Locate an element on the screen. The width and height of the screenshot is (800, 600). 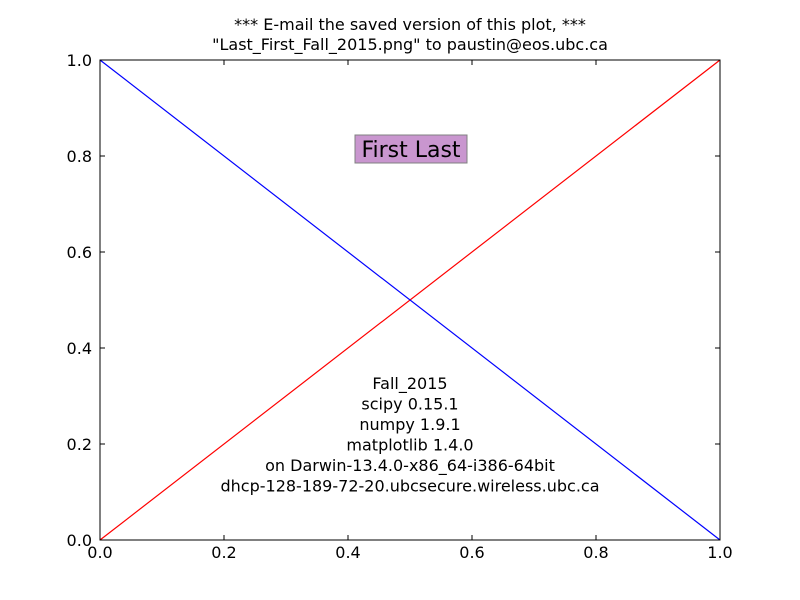
name-box-label: First Last is located at coordinates (410, 150).